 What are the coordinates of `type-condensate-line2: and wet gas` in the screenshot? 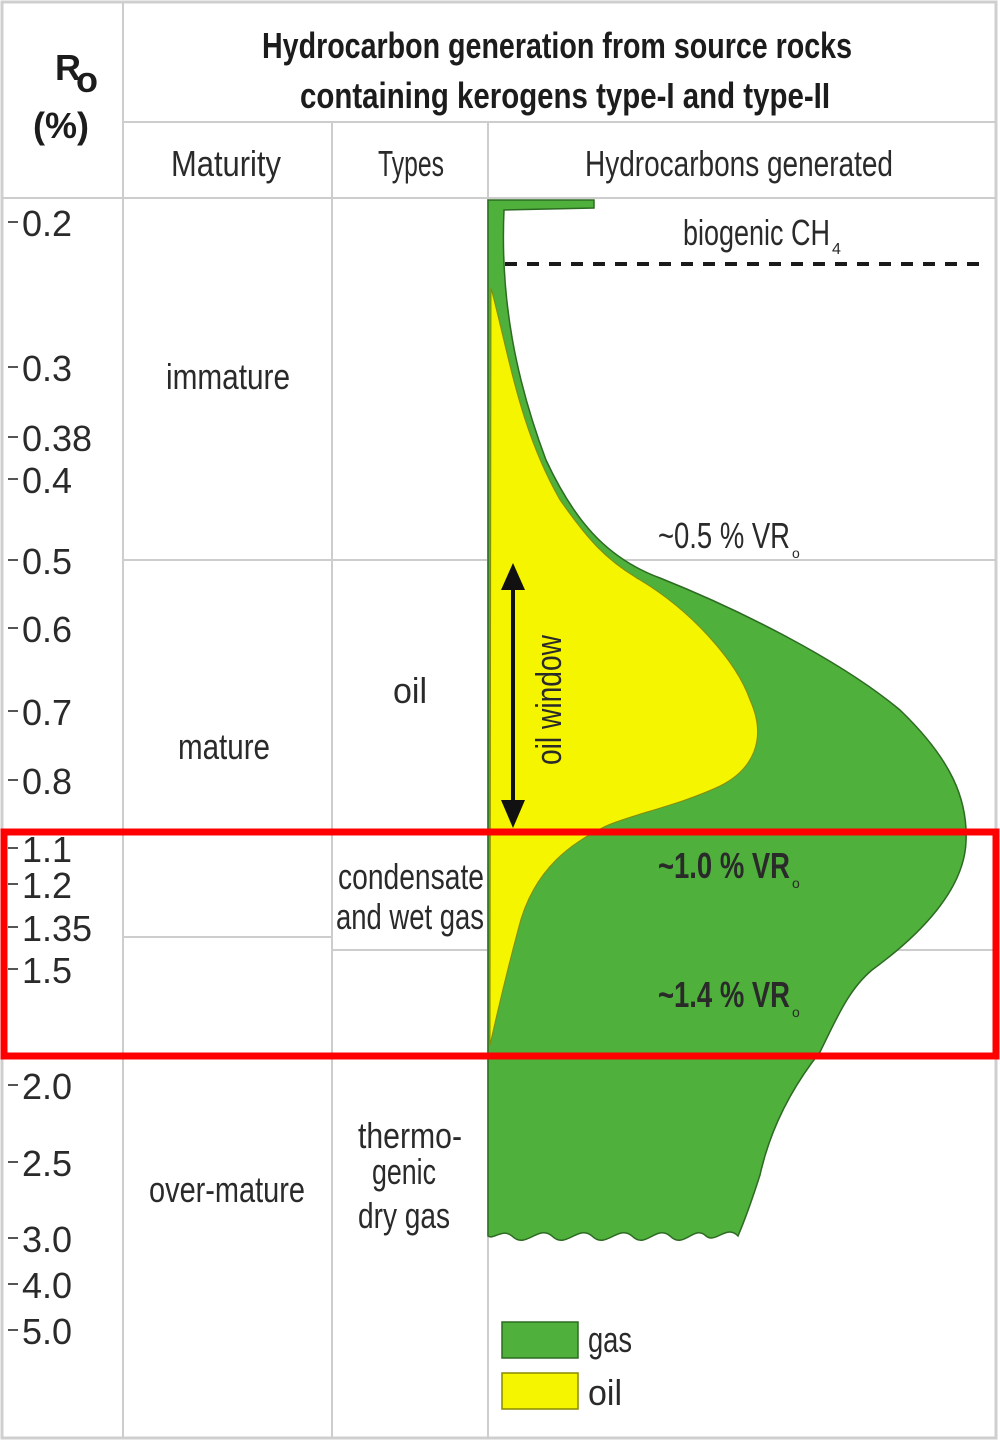 It's located at (410, 916).